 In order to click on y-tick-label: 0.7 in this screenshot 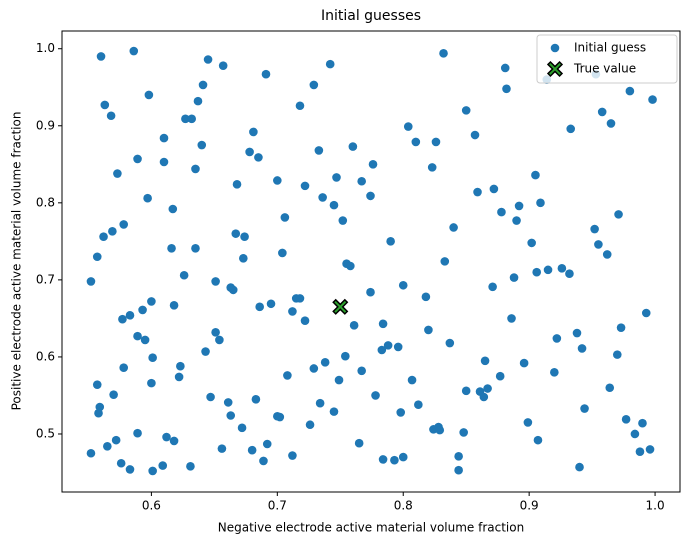, I will do `click(45, 279)`.